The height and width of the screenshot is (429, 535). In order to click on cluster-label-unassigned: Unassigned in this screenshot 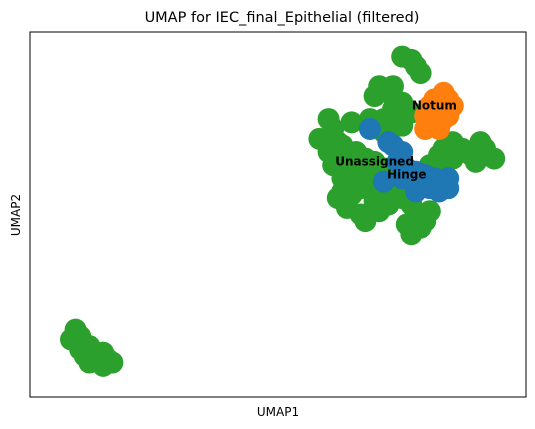, I will do `click(374, 161)`.